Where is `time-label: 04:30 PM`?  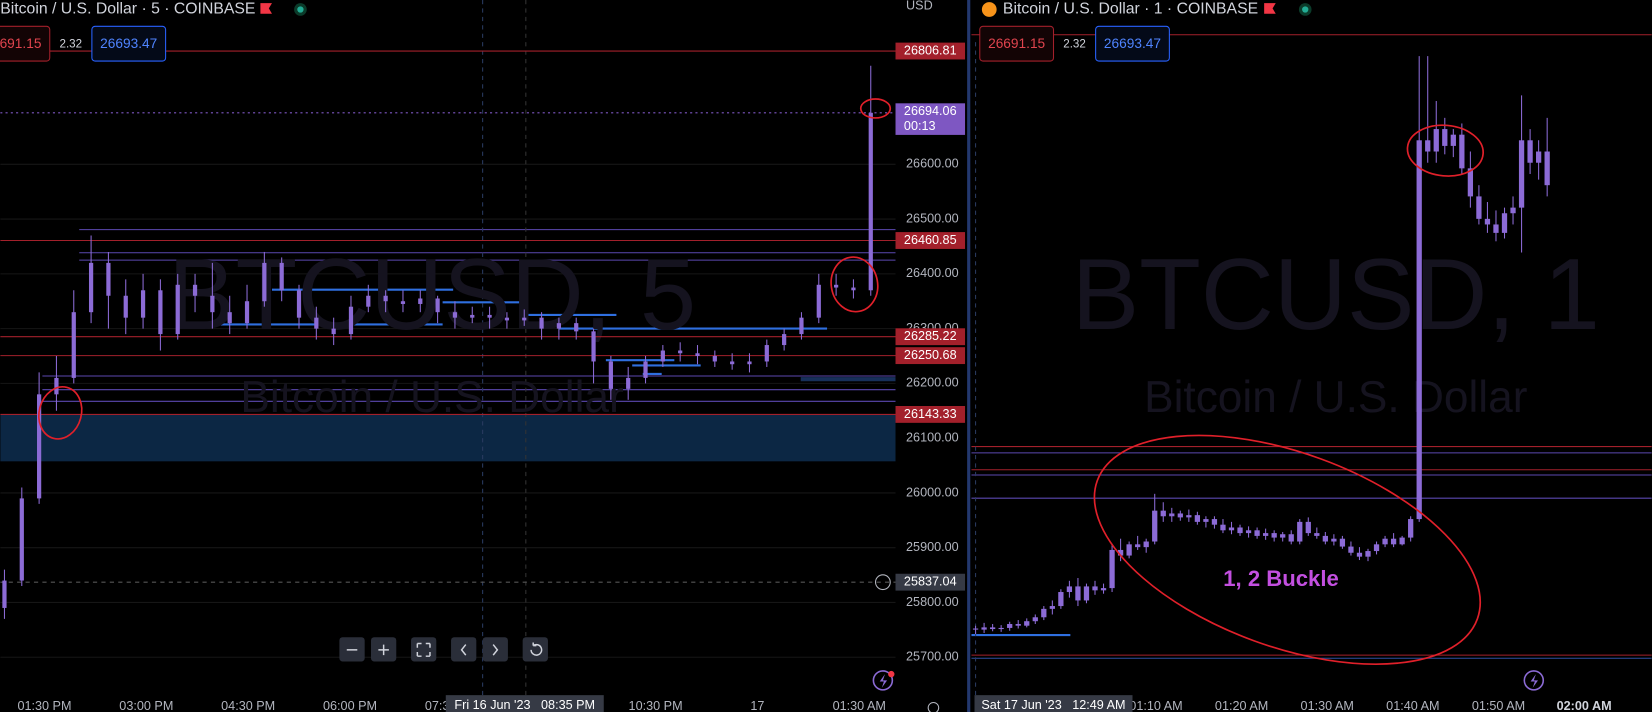
time-label: 04:30 PM is located at coordinates (248, 705).